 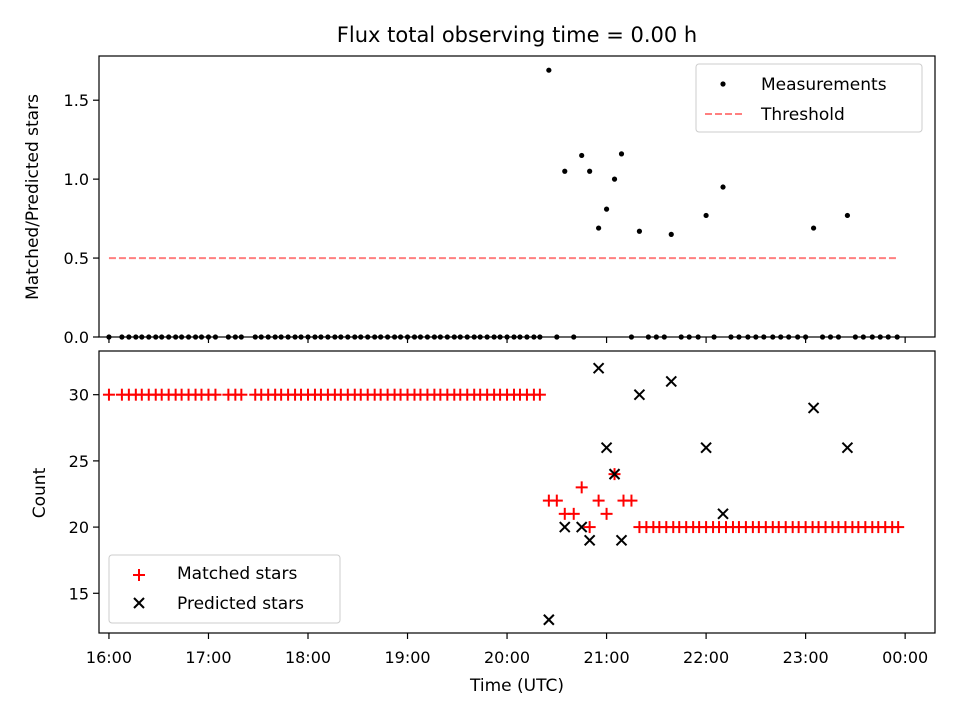 I want to click on top-y-tick-label: 1.0, so click(x=76, y=179).